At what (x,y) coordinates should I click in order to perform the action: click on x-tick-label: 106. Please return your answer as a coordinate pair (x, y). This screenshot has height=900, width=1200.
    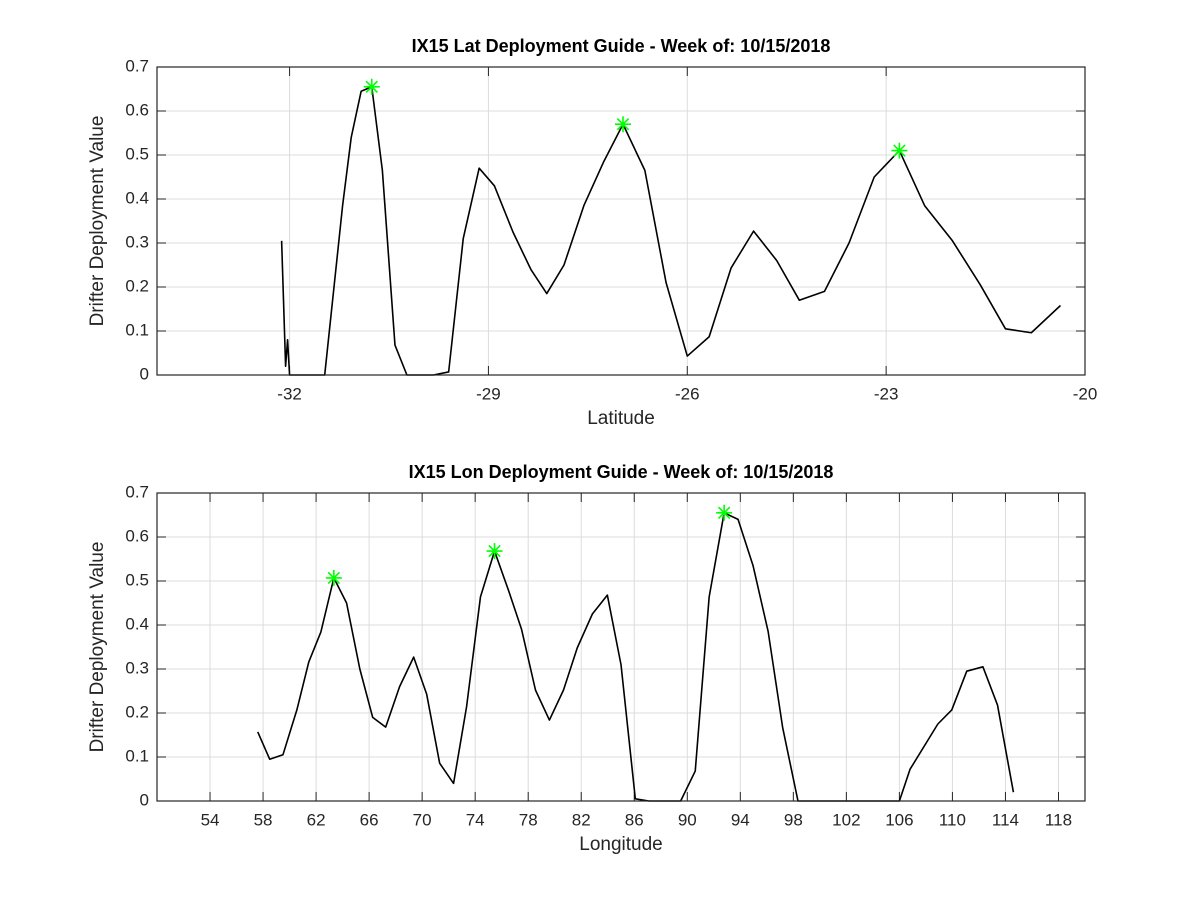
    Looking at the image, I should click on (899, 819).